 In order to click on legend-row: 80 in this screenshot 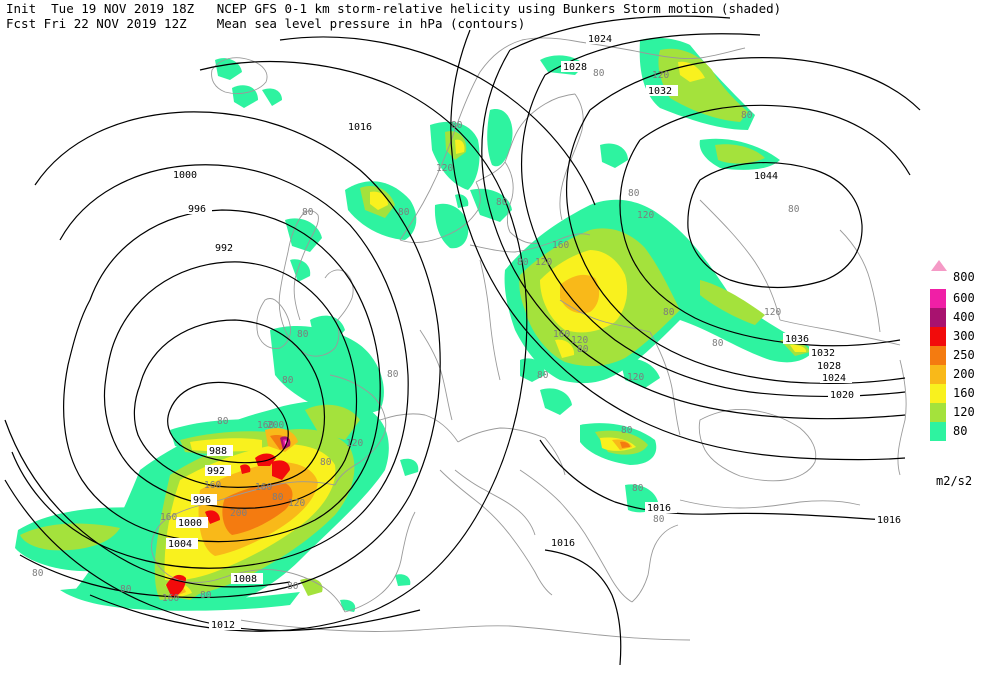, I will do `click(965, 431)`.